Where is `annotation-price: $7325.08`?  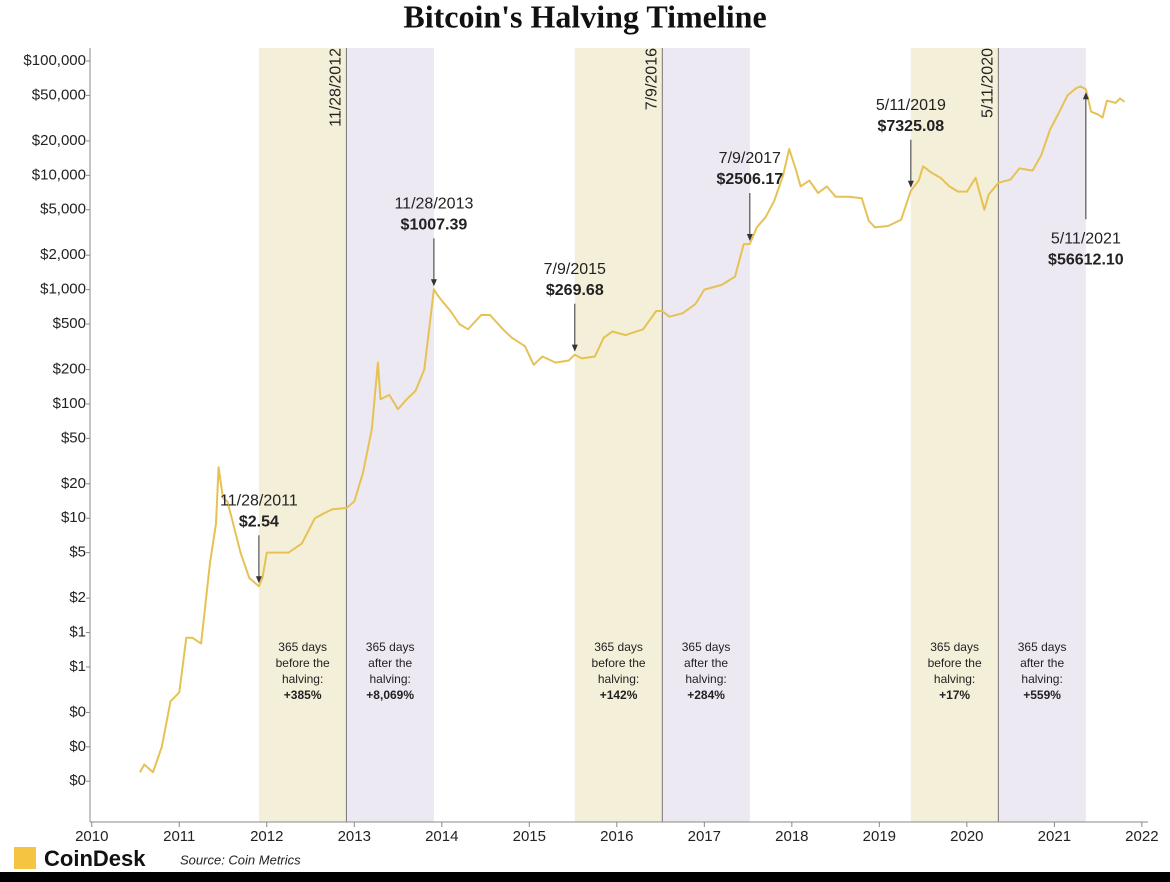
annotation-price: $7325.08 is located at coordinates (910, 126).